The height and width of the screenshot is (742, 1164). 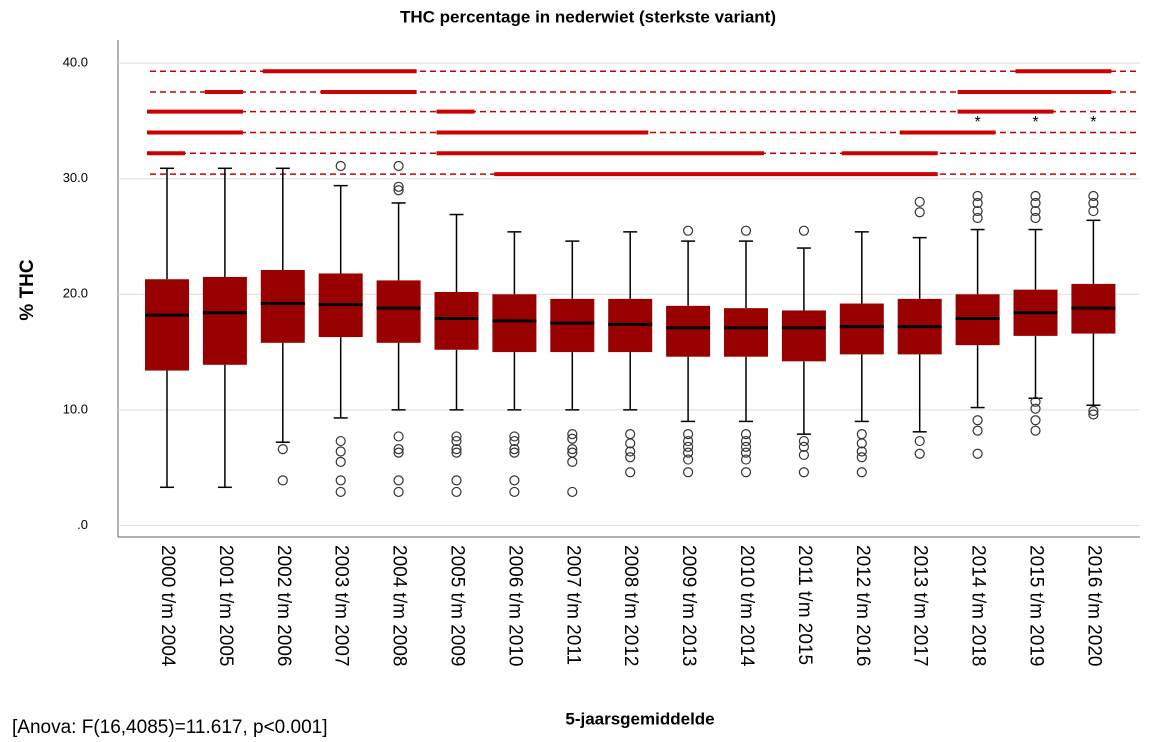 What do you see at coordinates (746, 606) in the screenshot?
I see `x-tick-label: 2010 t/m 2014` at bounding box center [746, 606].